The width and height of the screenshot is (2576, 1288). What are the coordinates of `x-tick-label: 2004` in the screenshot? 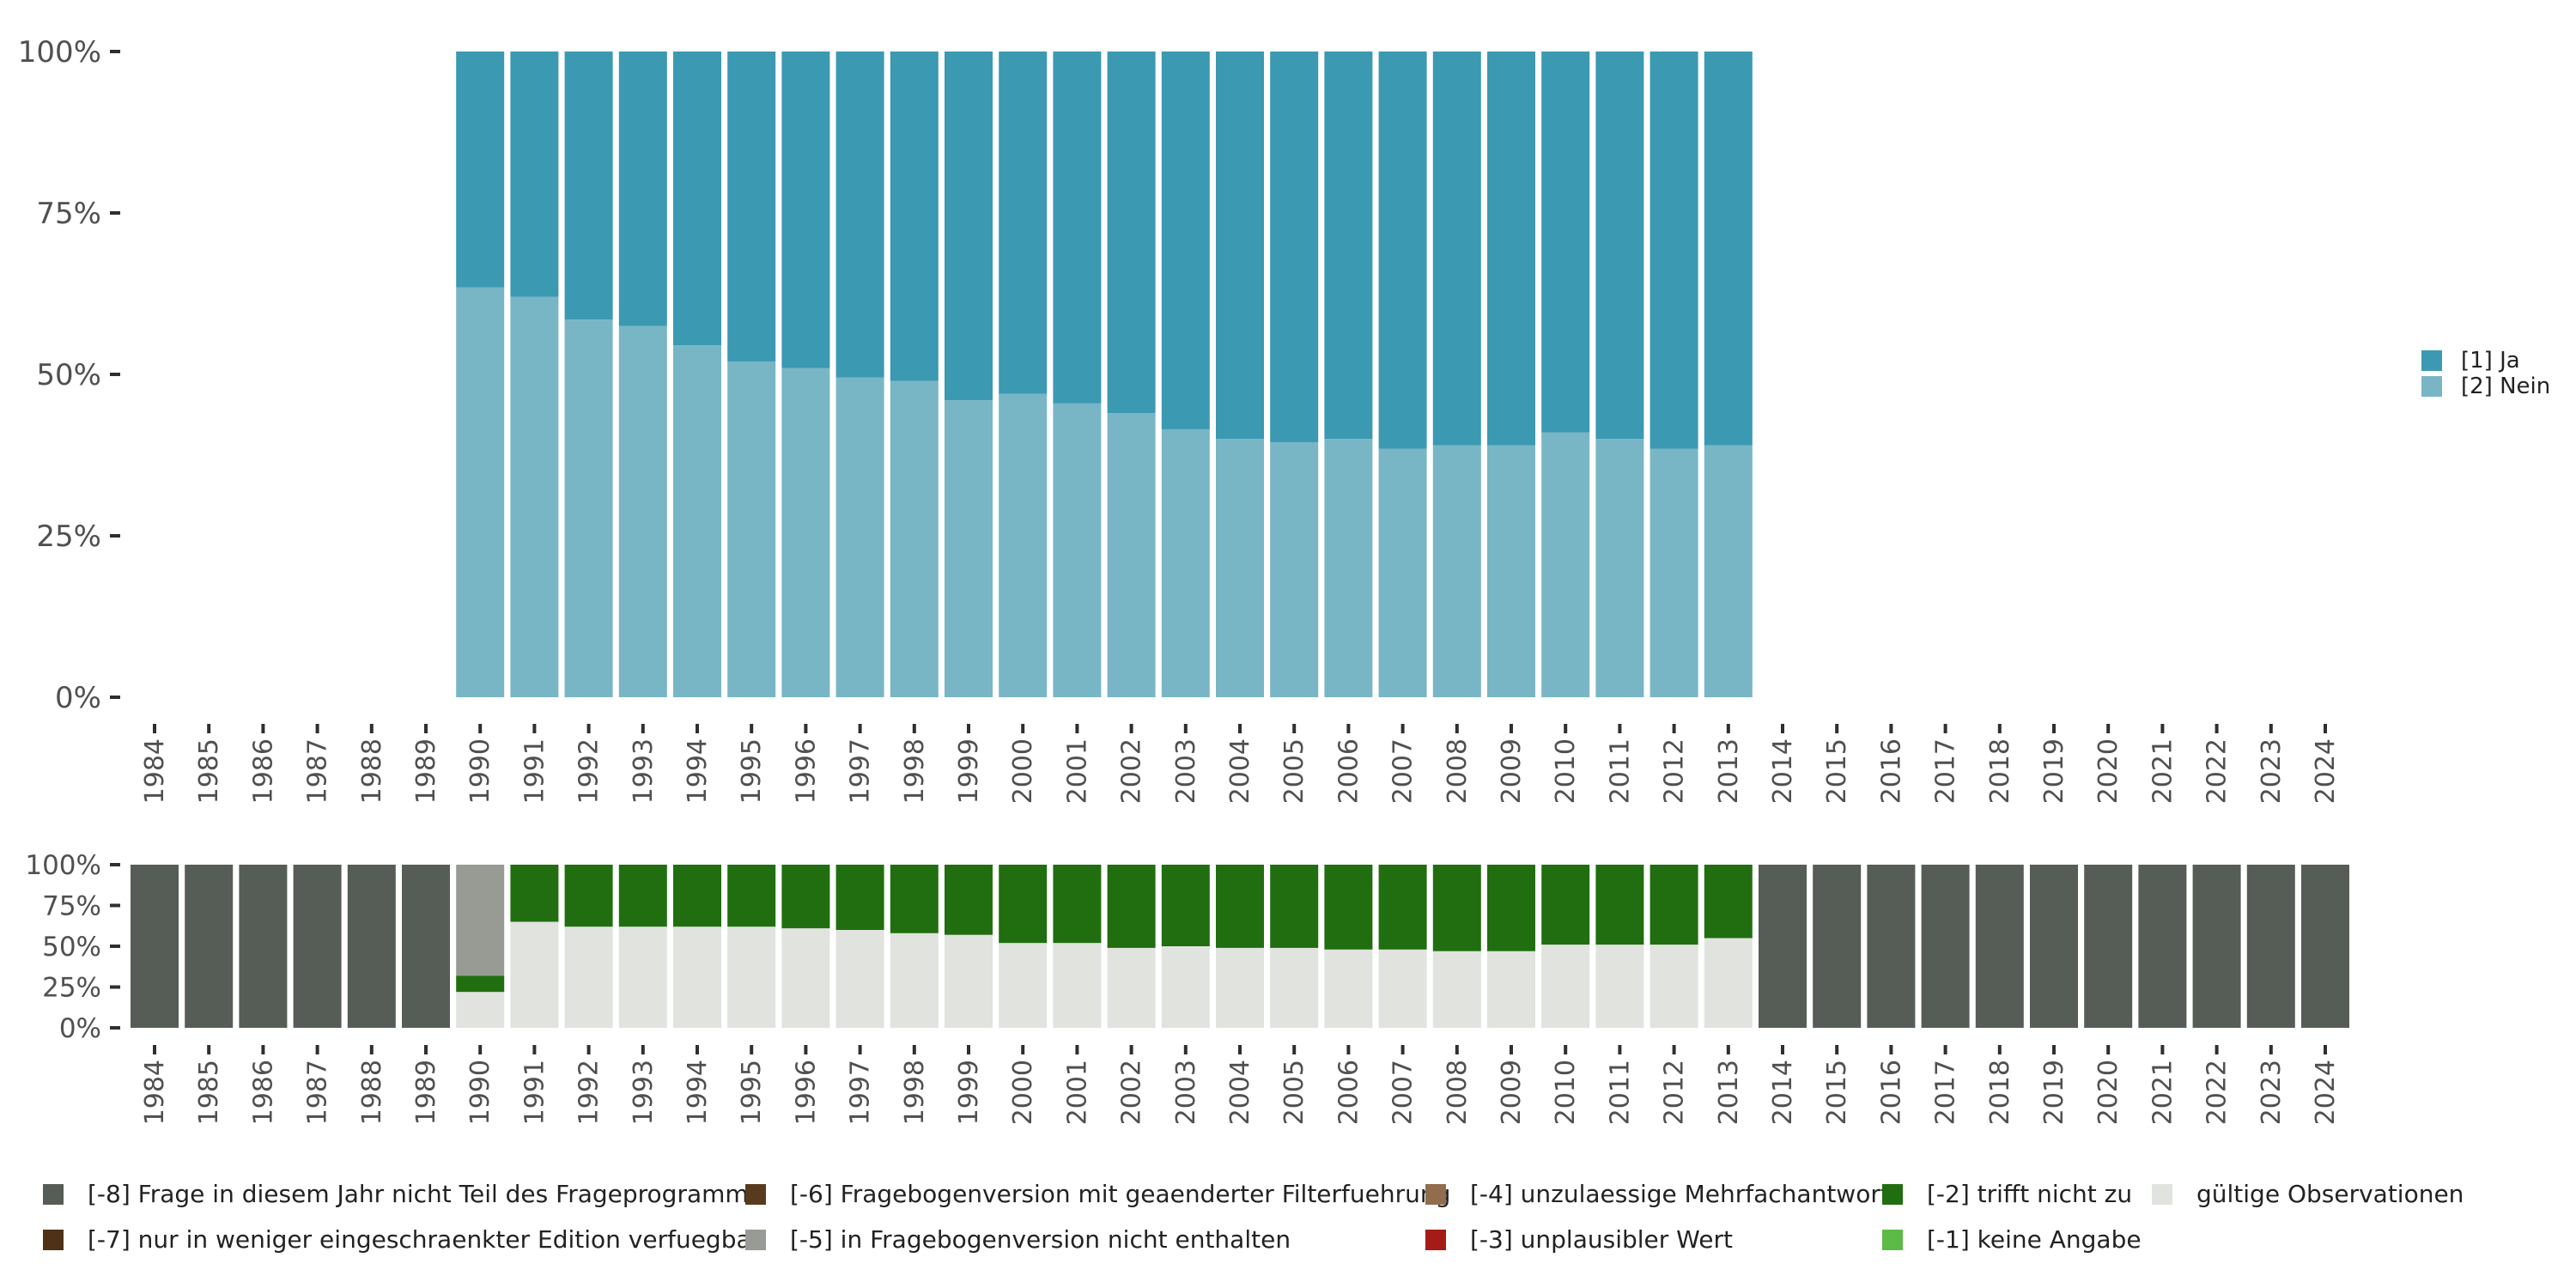 It's located at (1240, 1092).